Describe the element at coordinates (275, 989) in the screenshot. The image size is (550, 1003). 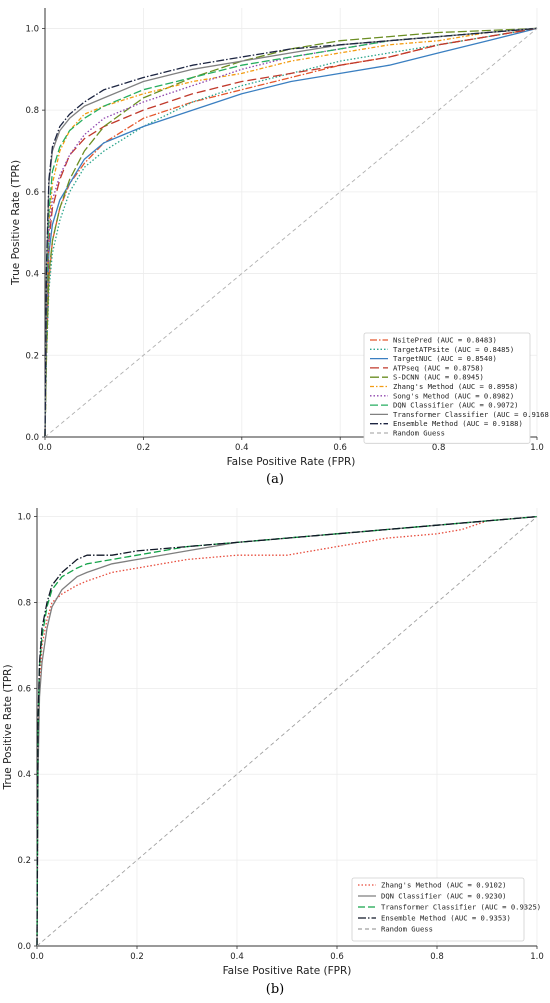
I see `caption-b: (b)` at that location.